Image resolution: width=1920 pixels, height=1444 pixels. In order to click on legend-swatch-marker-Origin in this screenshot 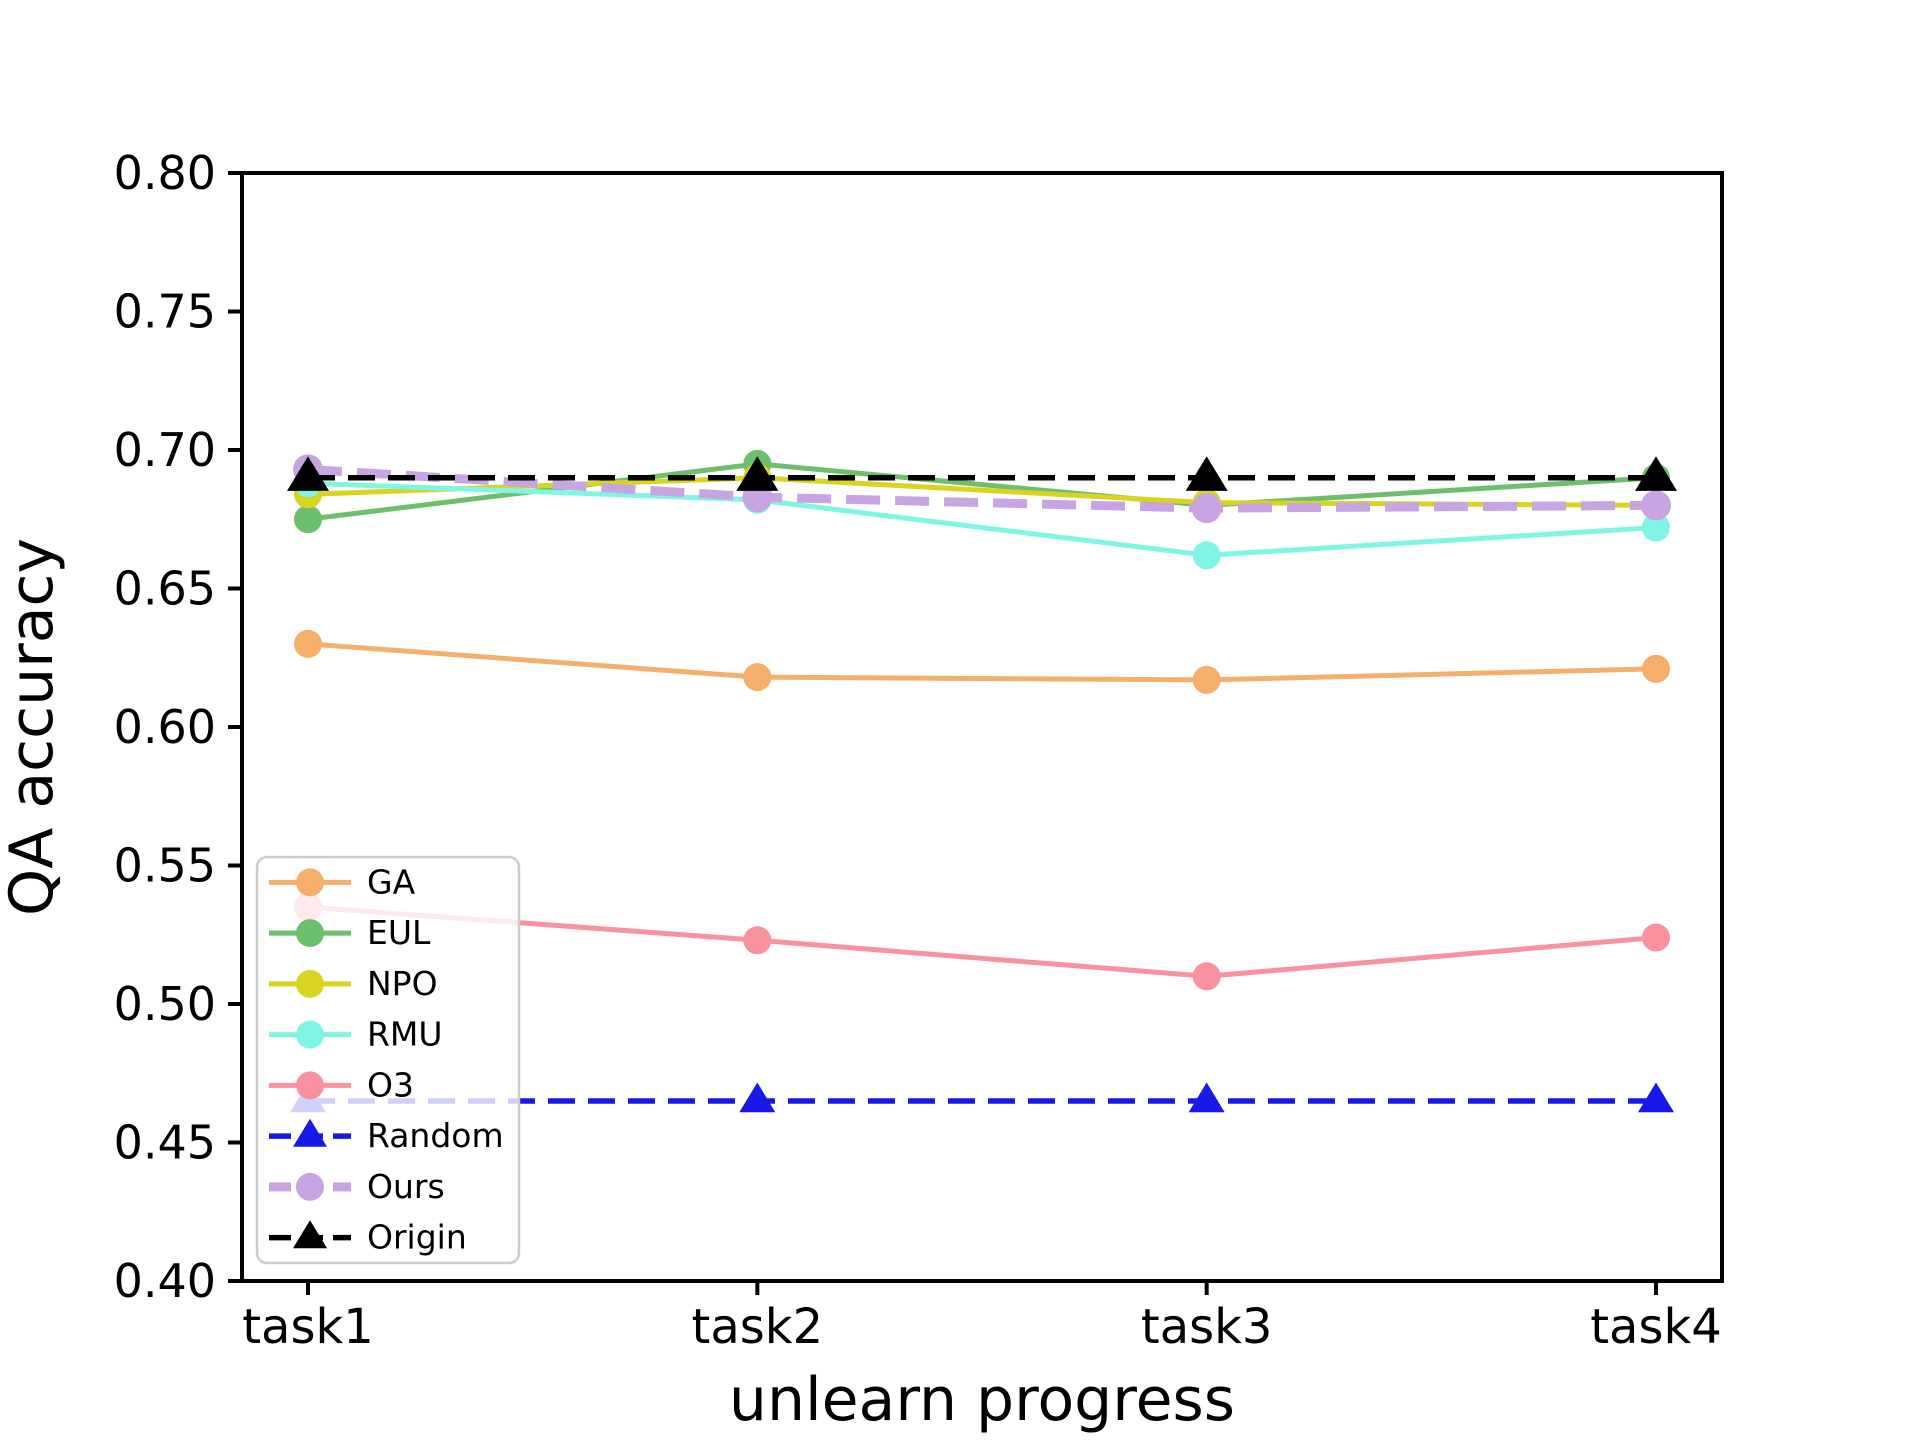, I will do `click(310, 1234)`.